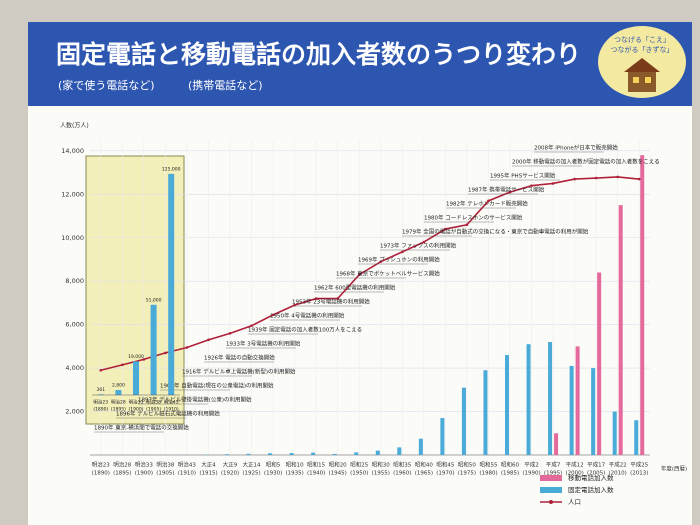  Describe the element at coordinates (445, 465) in the screenshot. I see `x-tick-label: 昭和45` at that location.